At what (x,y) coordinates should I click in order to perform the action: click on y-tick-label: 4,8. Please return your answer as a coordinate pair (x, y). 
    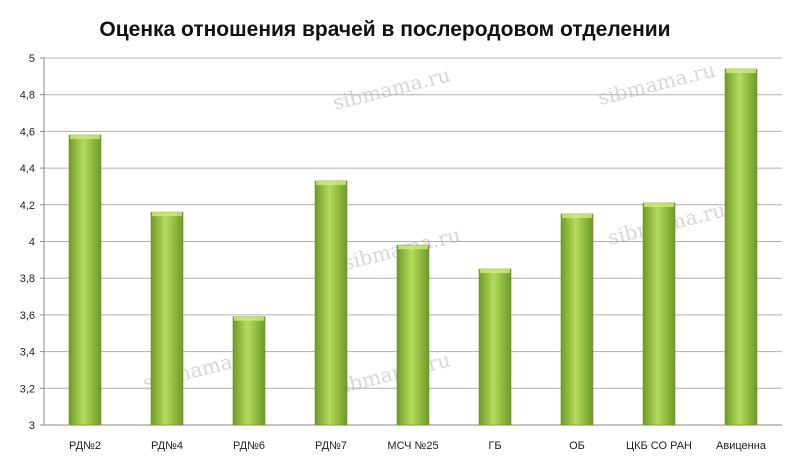
    Looking at the image, I should click on (27, 96).